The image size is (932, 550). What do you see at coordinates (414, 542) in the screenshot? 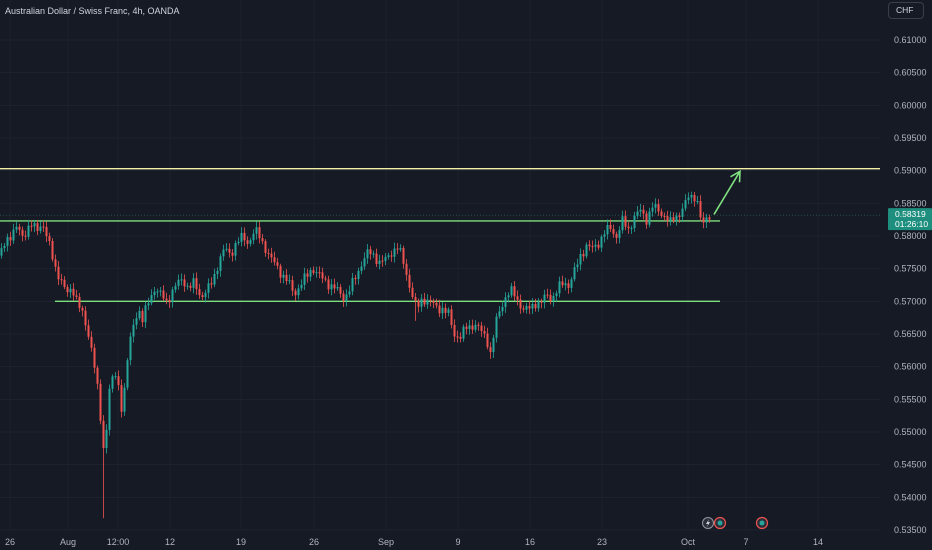
I see `time-axis: 26 Aug 12:00 12 19 26 Sep 9 16 23 Oct 7 14` at bounding box center [414, 542].